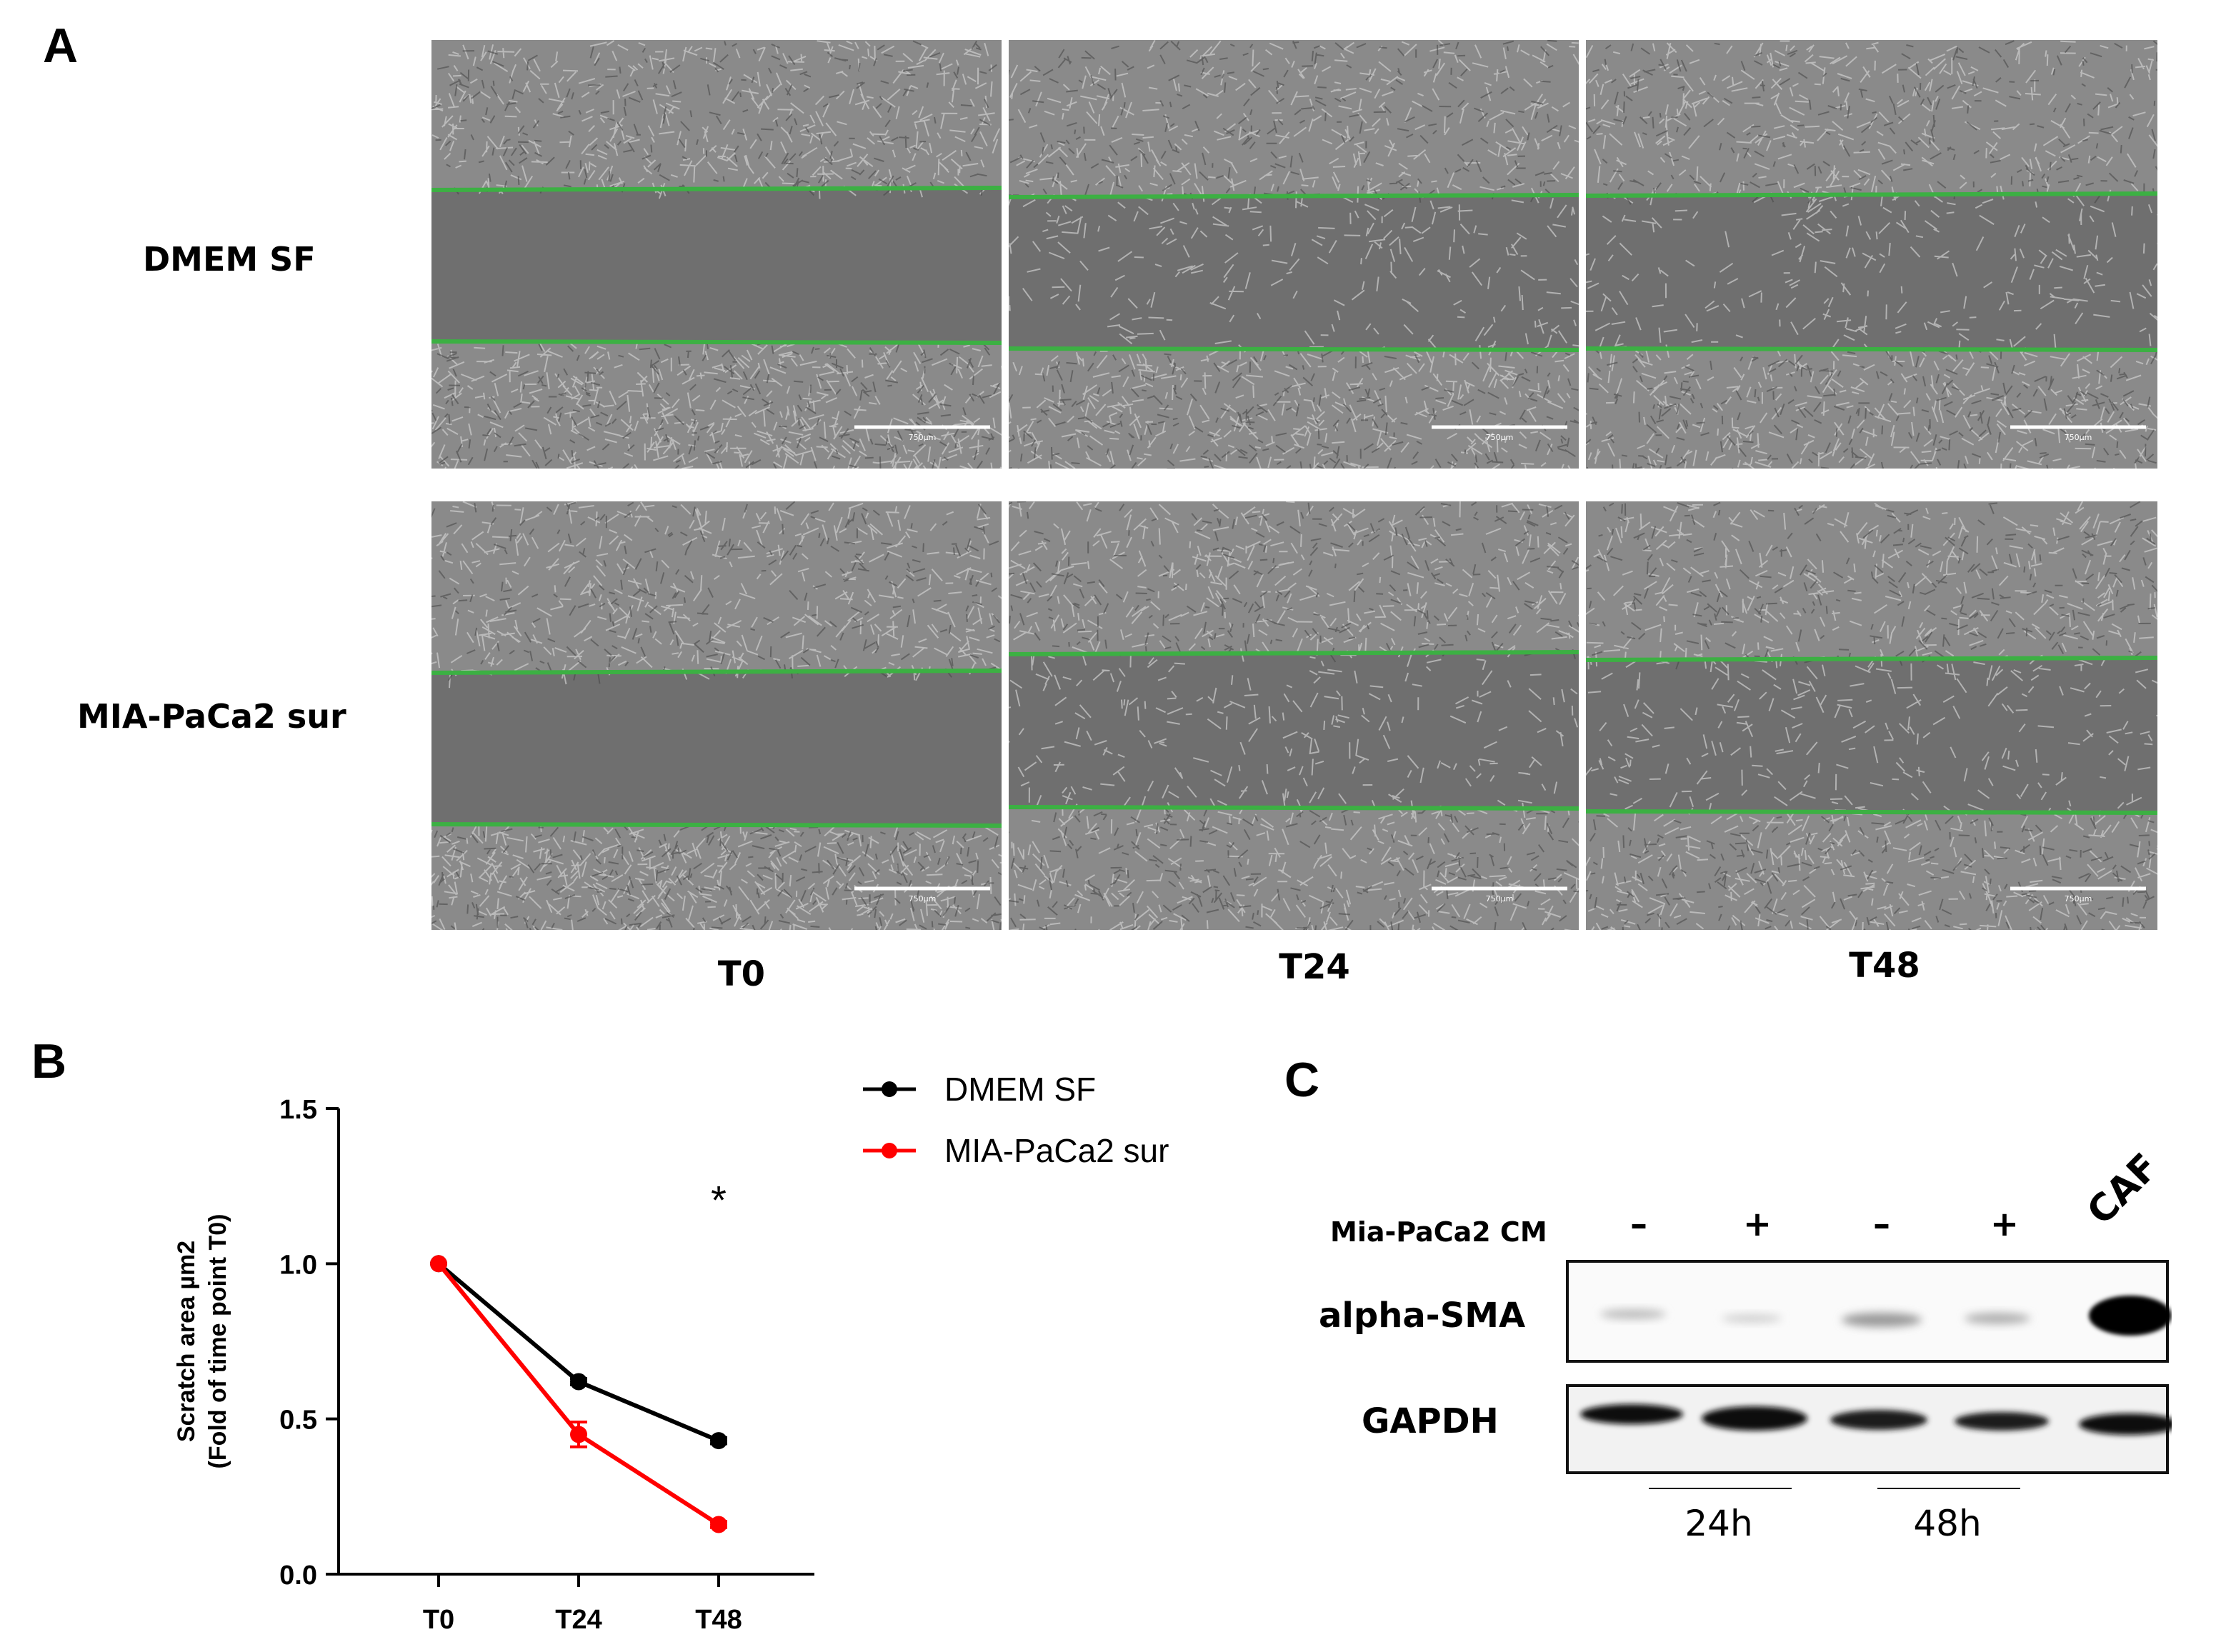 This screenshot has width=2226, height=1652. What do you see at coordinates (298, 1421) in the screenshot?
I see `y-tick-label: 0.5` at bounding box center [298, 1421].